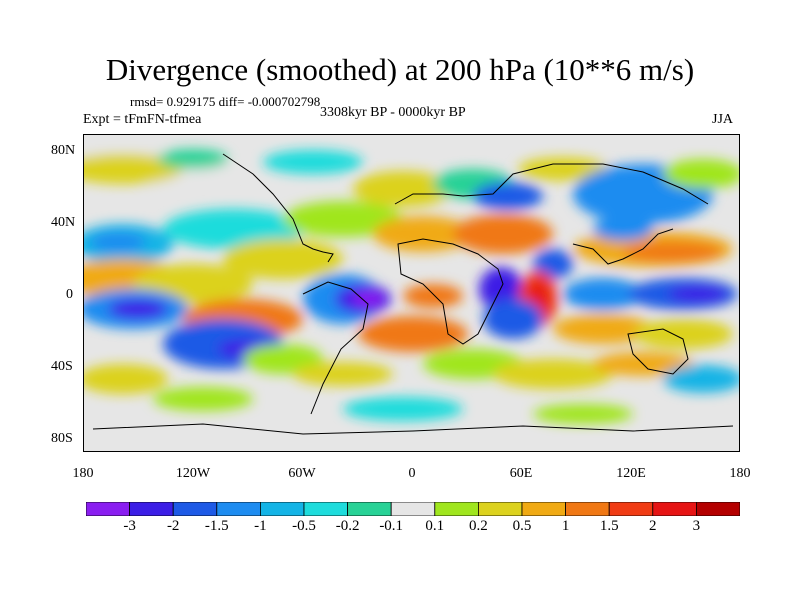  What do you see at coordinates (302, 473) in the screenshot?
I see `lon-label-60w: 60W` at bounding box center [302, 473].